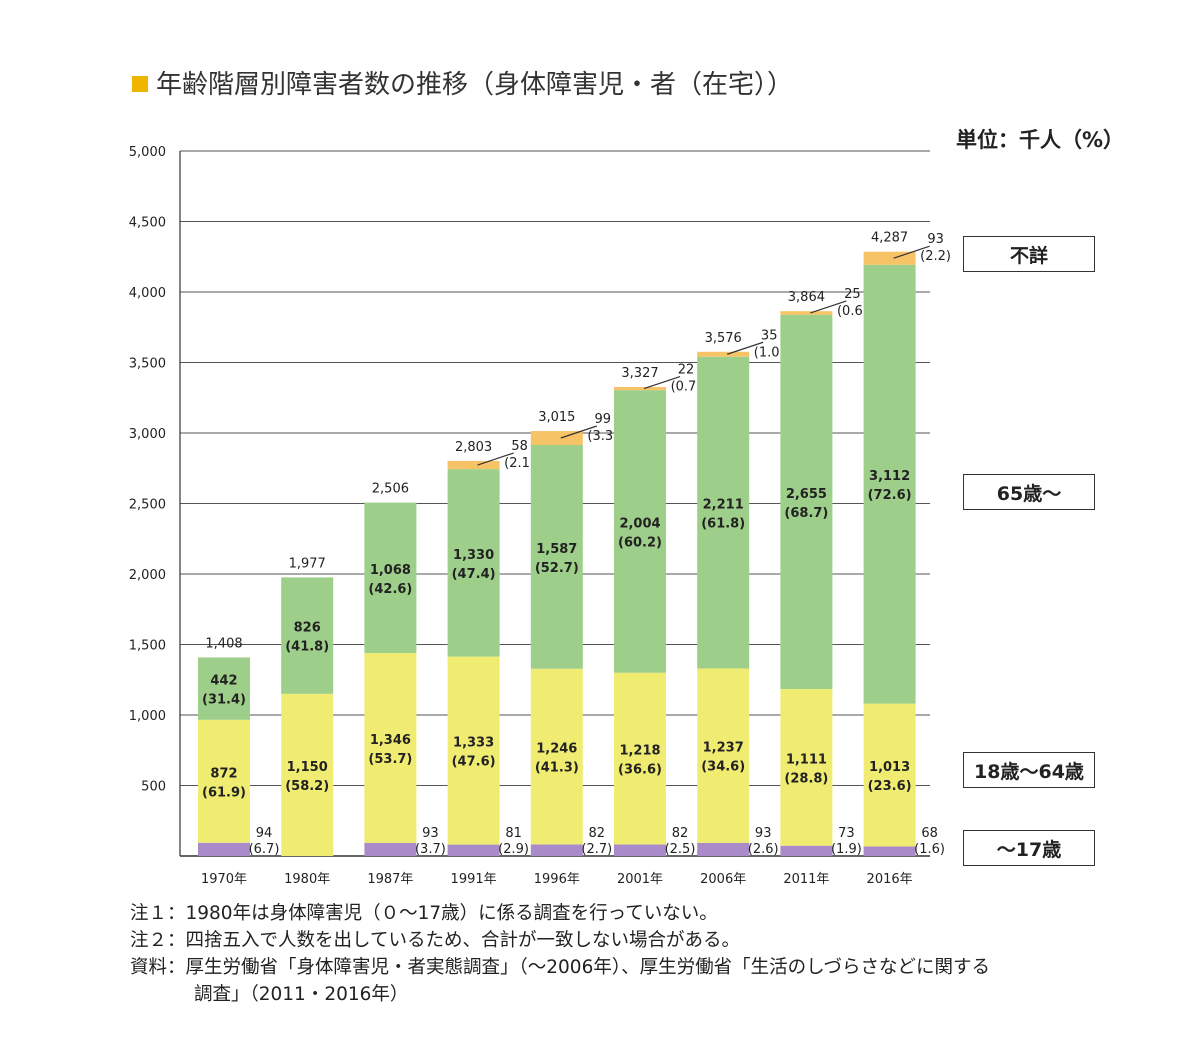  What do you see at coordinates (307, 628) in the screenshot?
I see `value-label-age65: 826` at bounding box center [307, 628].